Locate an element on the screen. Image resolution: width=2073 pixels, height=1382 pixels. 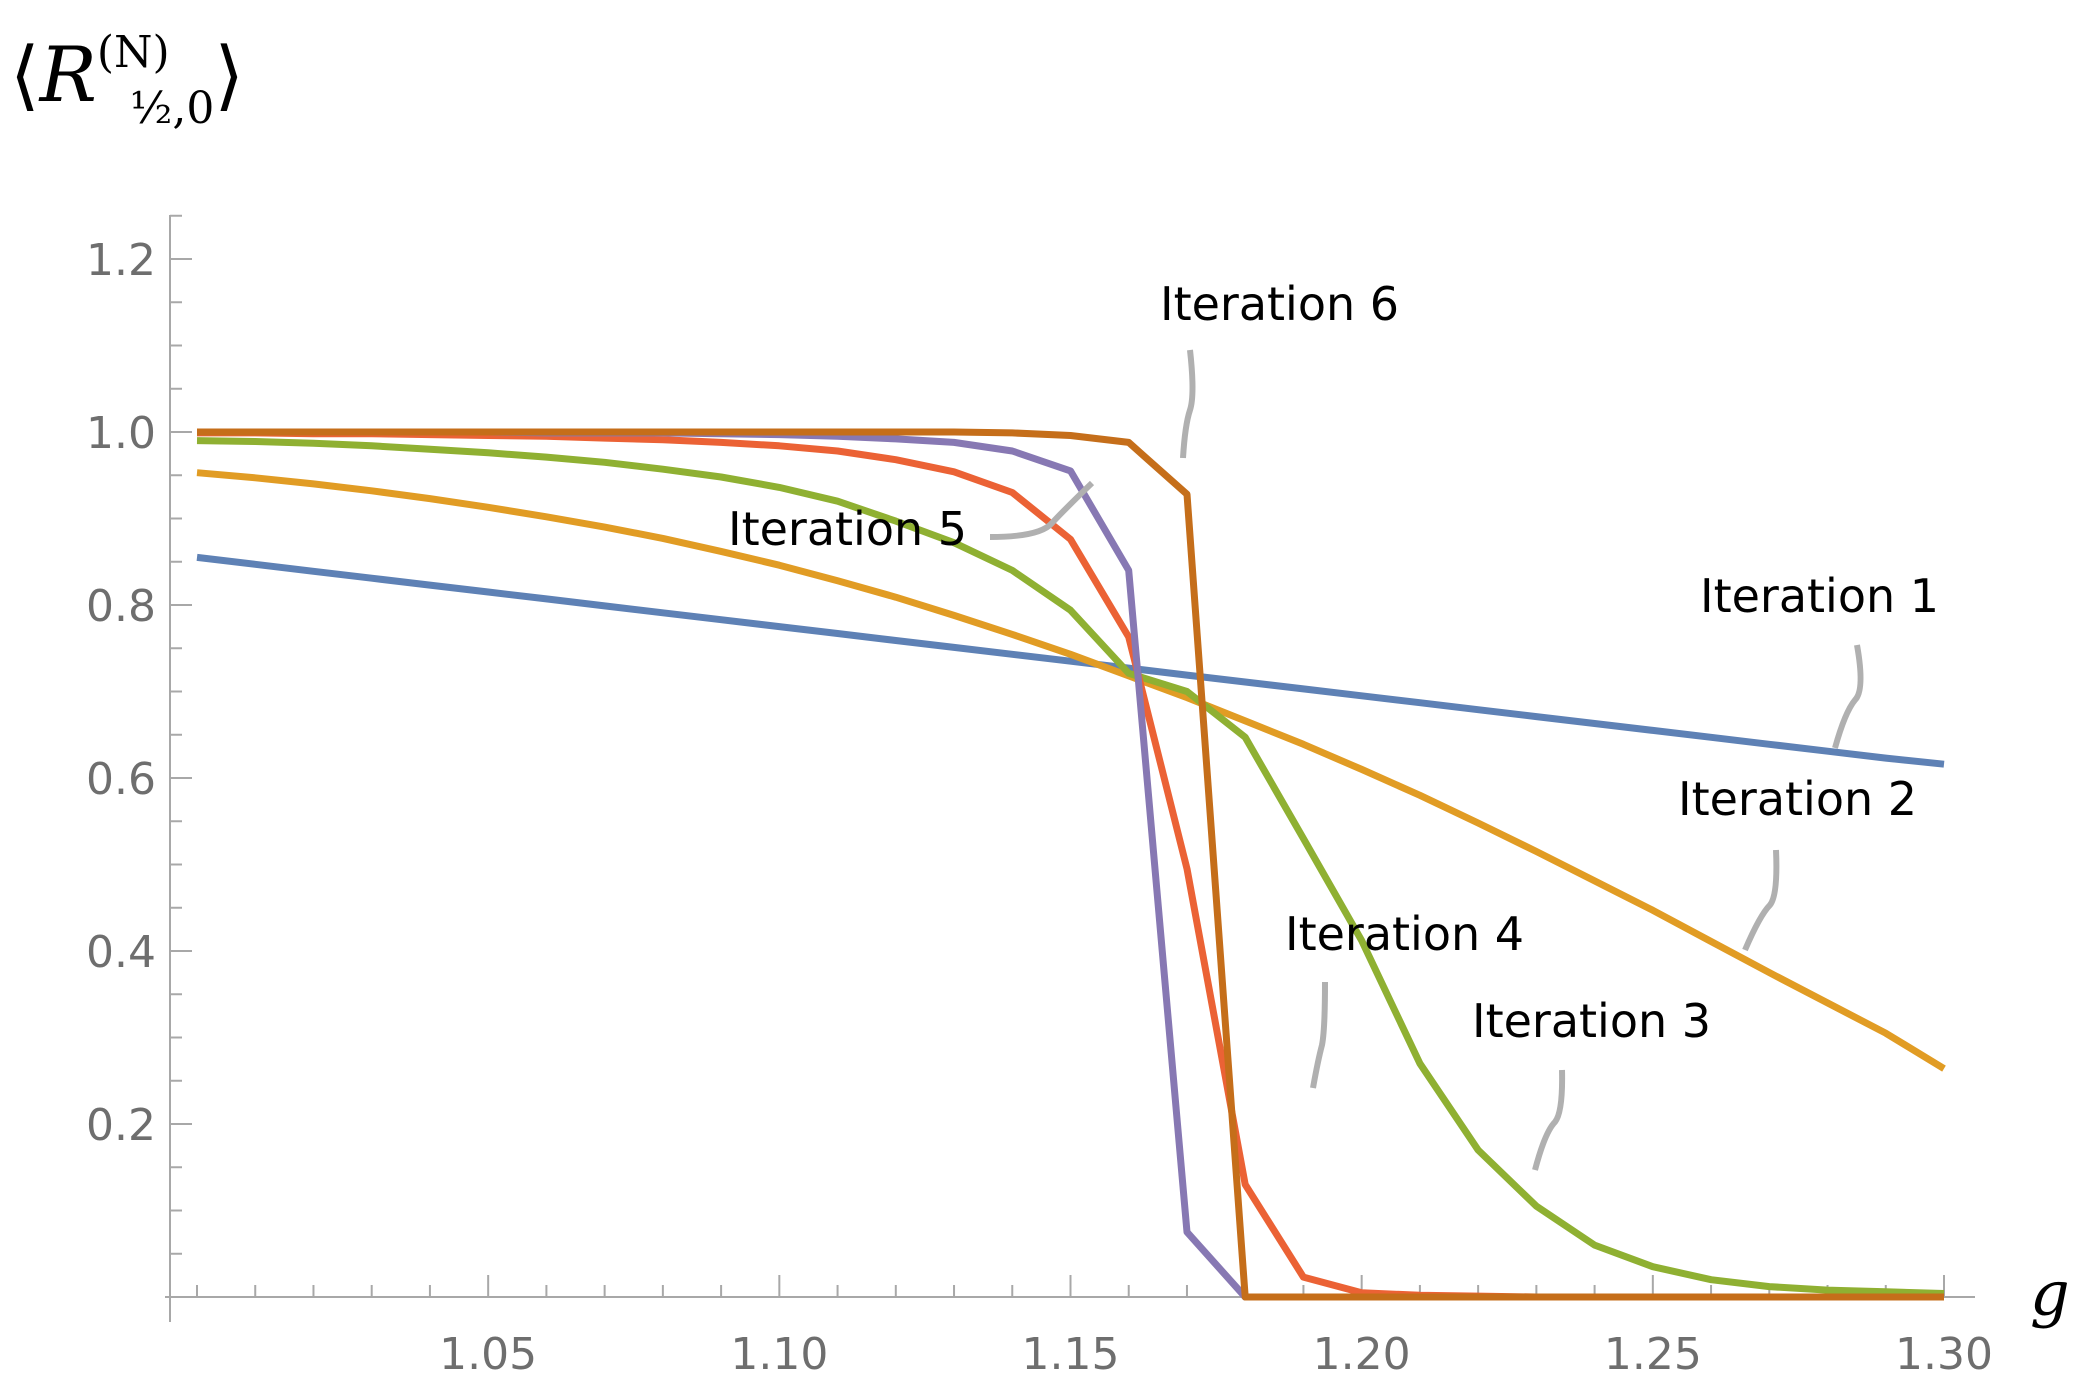
y-label-superscript: (N) is located at coordinates (133, 52).